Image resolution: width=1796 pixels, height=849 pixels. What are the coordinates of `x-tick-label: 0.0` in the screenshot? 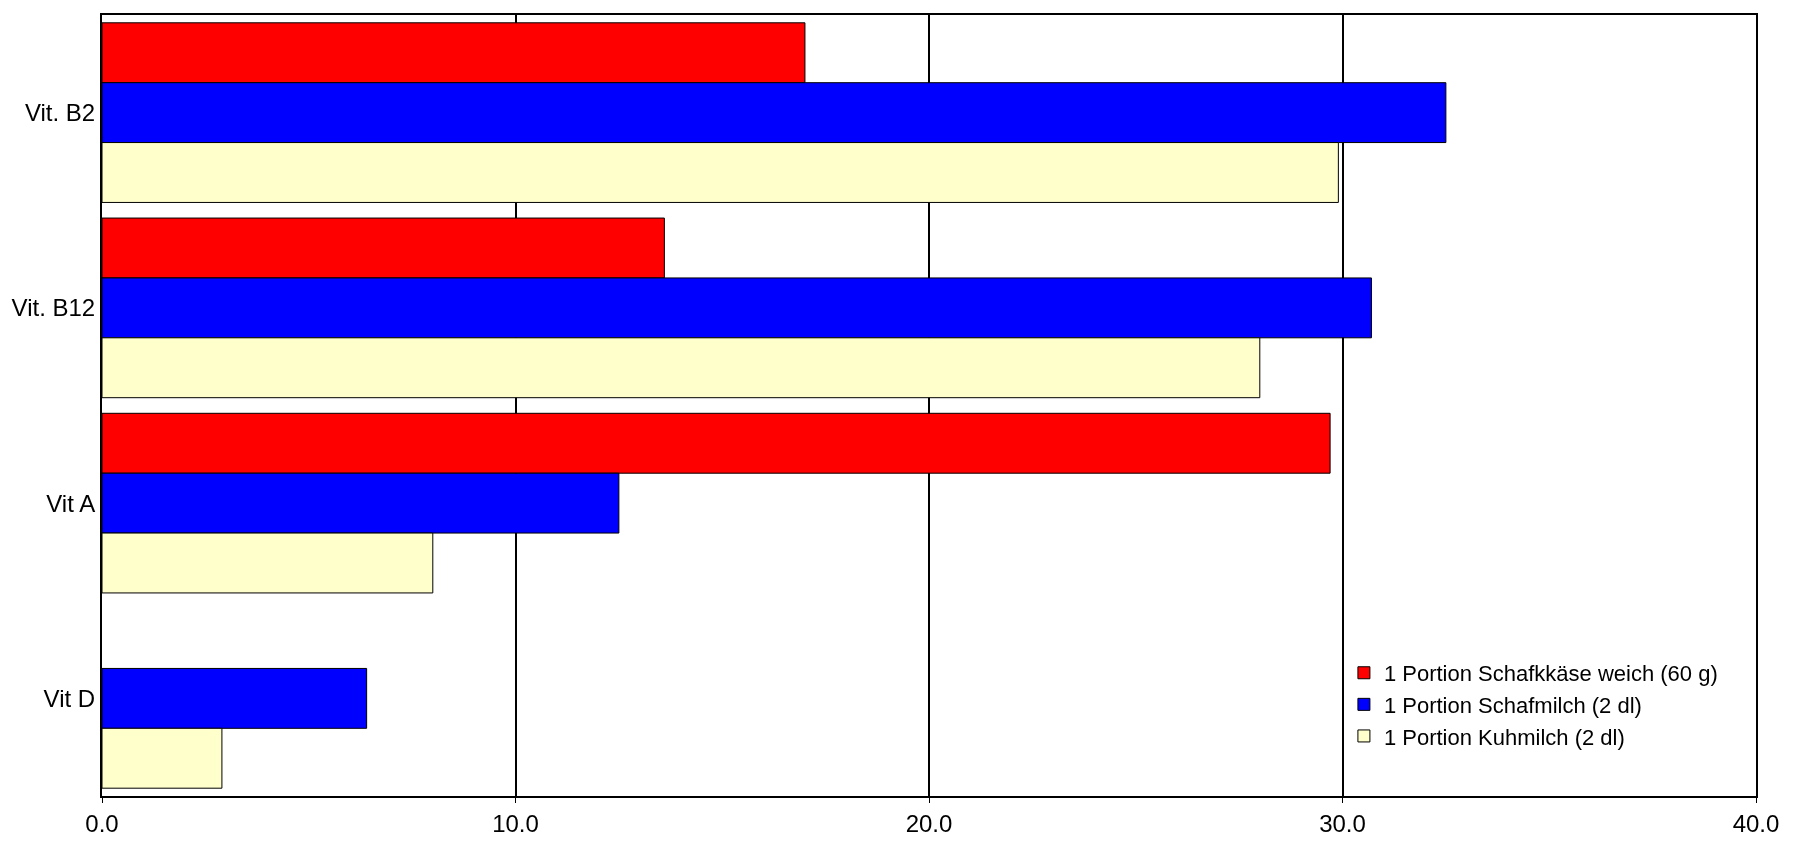 It's located at (102, 823).